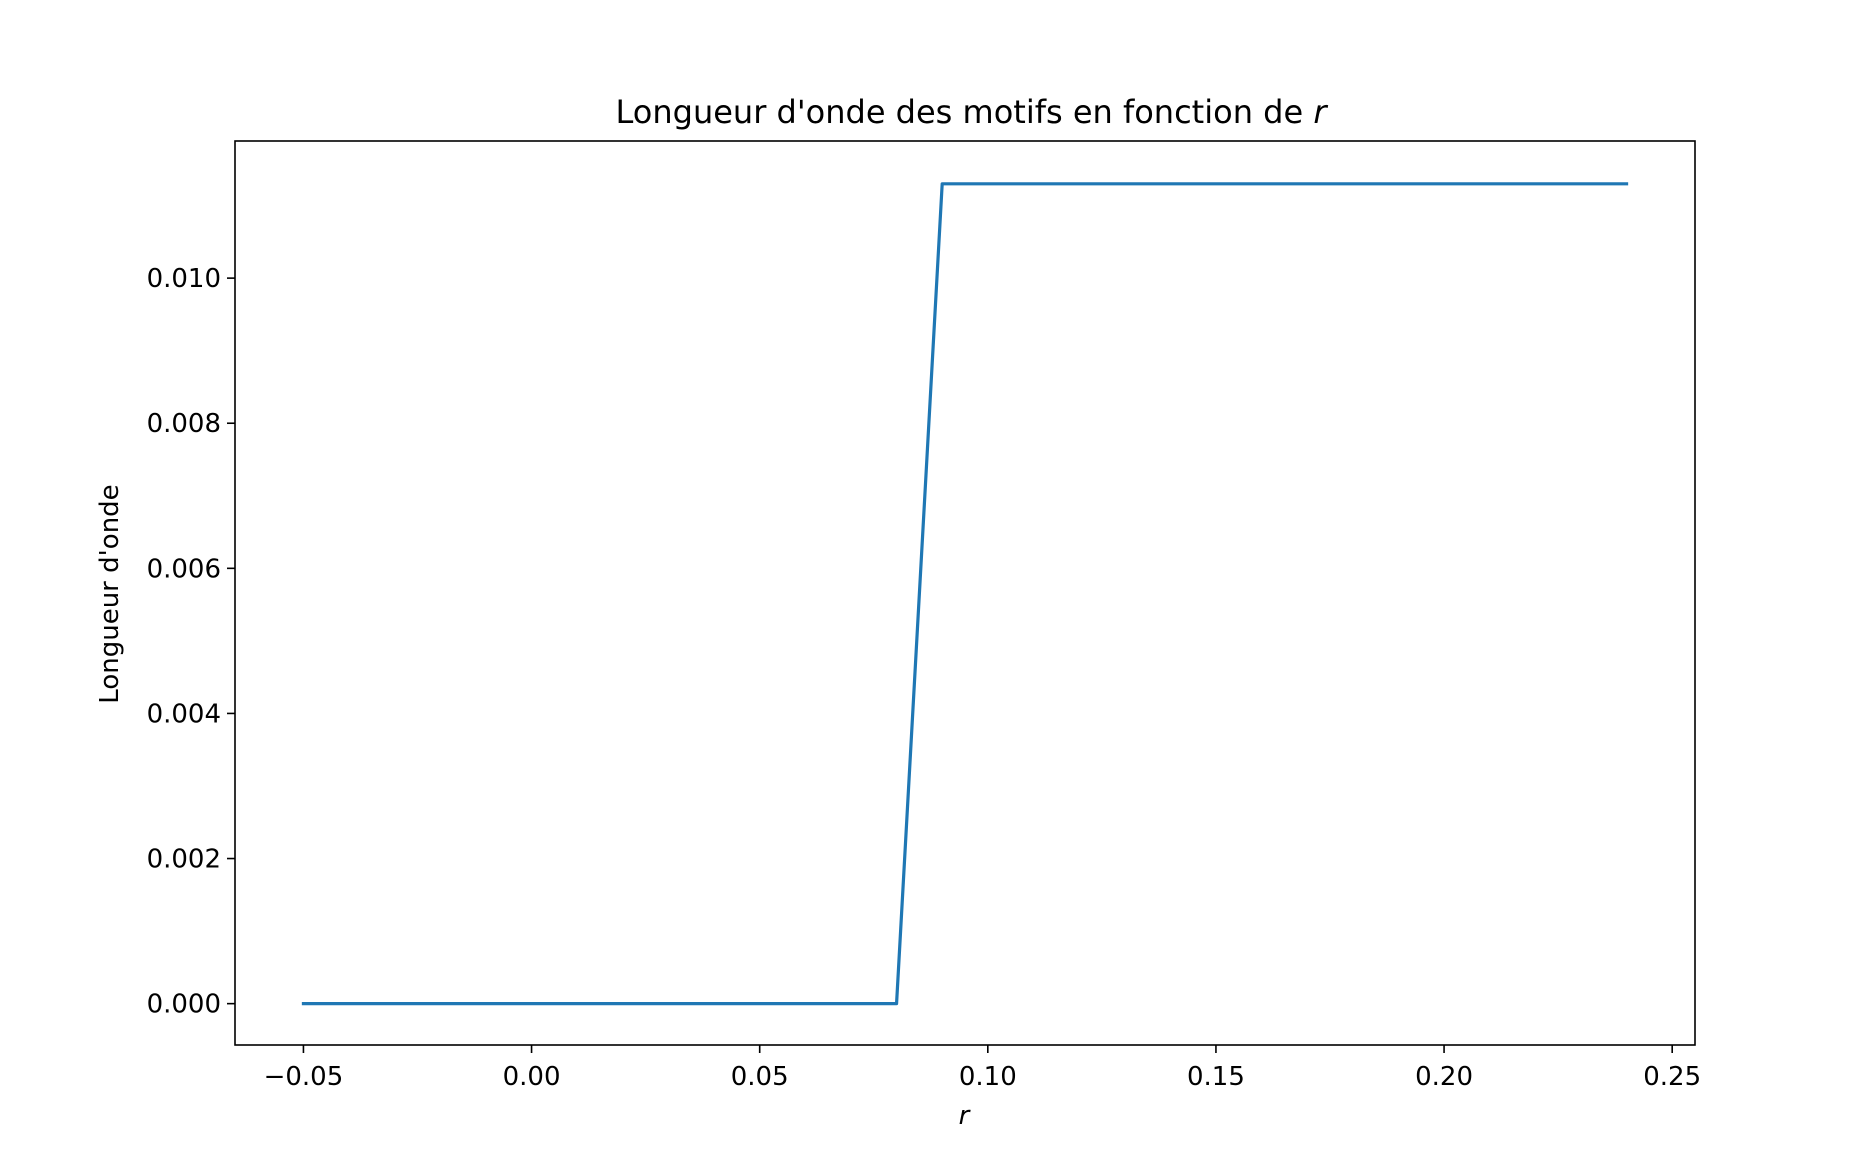 This screenshot has height=1168, width=1873. What do you see at coordinates (184, 714) in the screenshot?
I see `y-tick-label: 0.004` at bounding box center [184, 714].